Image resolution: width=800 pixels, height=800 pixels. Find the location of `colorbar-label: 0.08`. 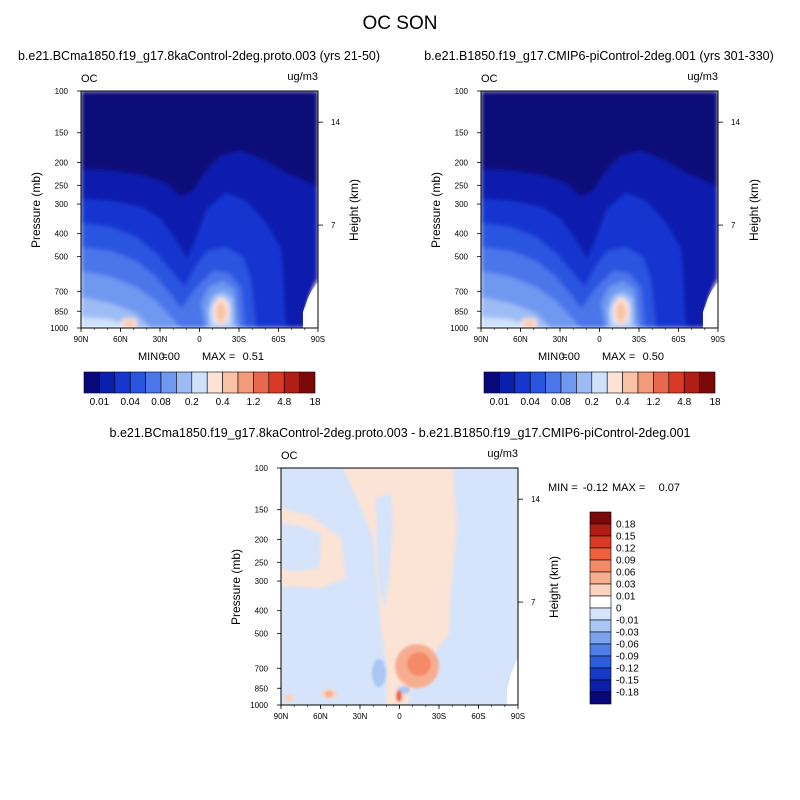

colorbar-label: 0.08 is located at coordinates (161, 402).